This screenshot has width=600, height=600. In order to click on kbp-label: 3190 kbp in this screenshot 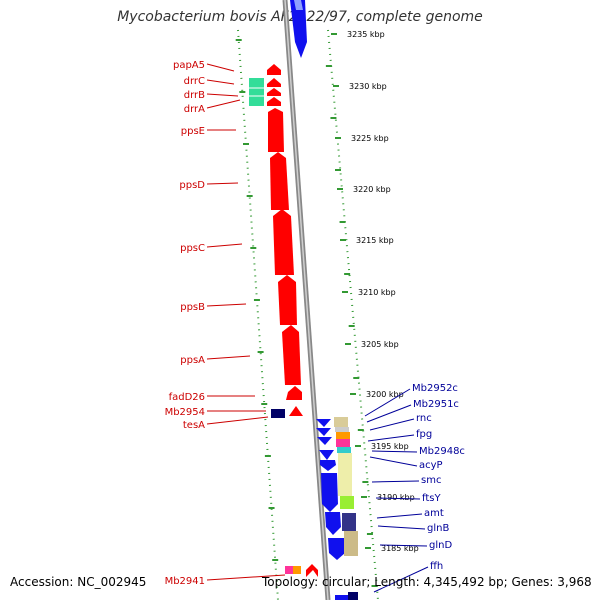, I will do `click(396, 497)`.